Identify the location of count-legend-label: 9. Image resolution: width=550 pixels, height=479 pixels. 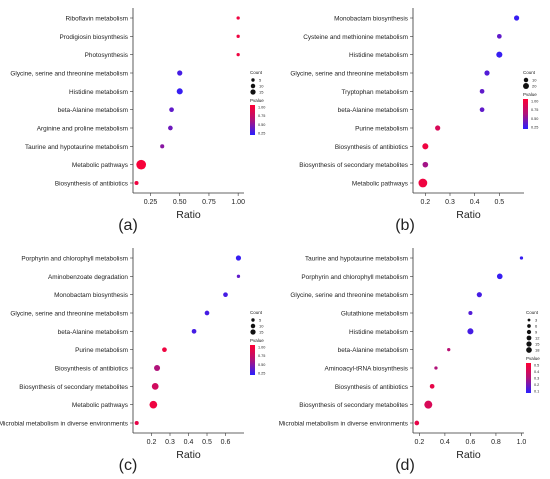
(536, 332).